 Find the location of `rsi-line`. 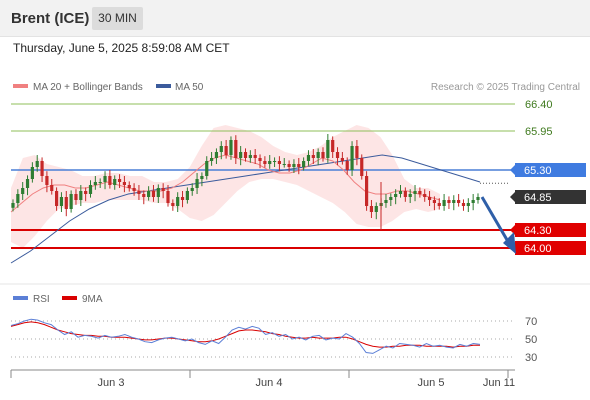

rsi-line is located at coordinates (245, 336).